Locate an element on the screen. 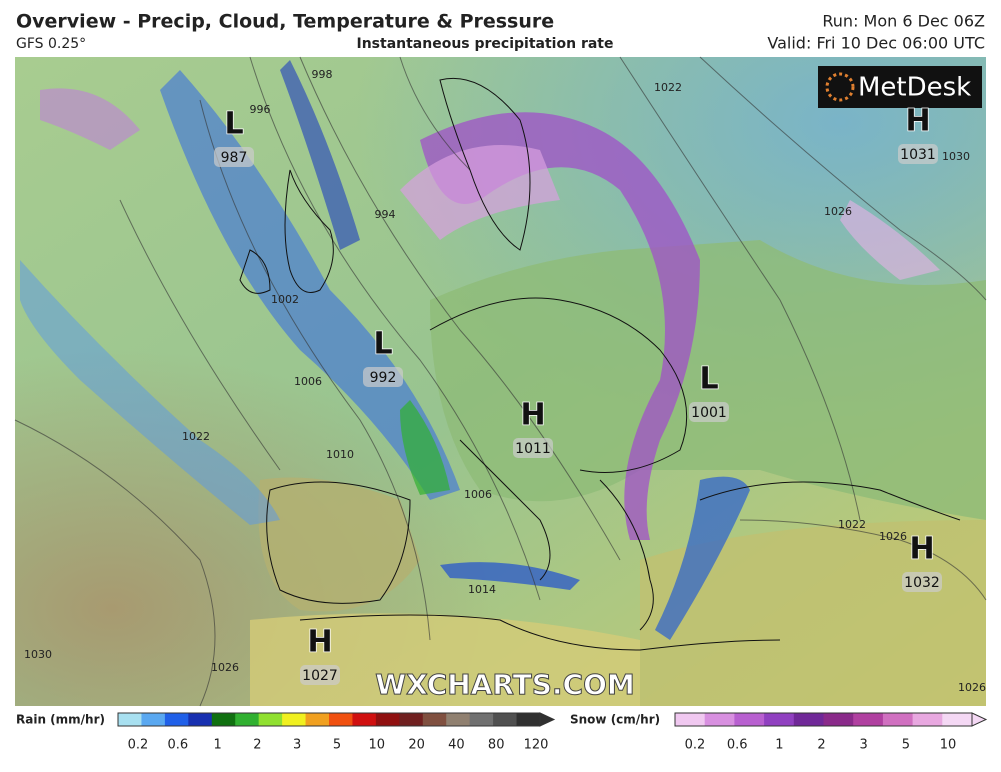  pressure-center-value: 1031 is located at coordinates (918, 155).